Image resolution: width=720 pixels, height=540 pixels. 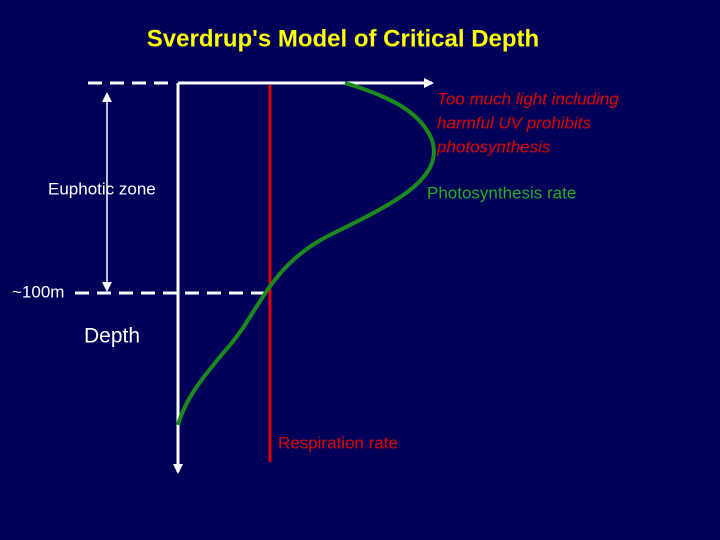 What do you see at coordinates (338, 442) in the screenshot?
I see `respiration-label: Respiration rate` at bounding box center [338, 442].